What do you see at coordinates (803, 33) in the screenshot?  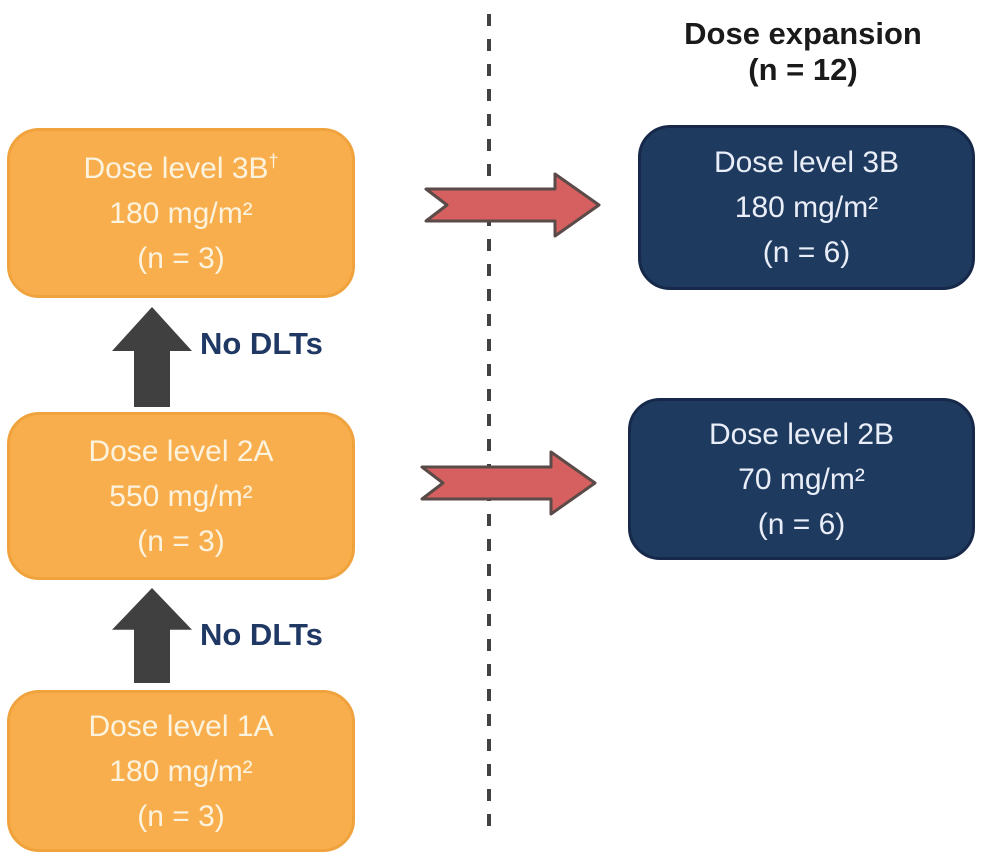 I see `dose-expansion-header-line1: Dose expansion` at bounding box center [803, 33].